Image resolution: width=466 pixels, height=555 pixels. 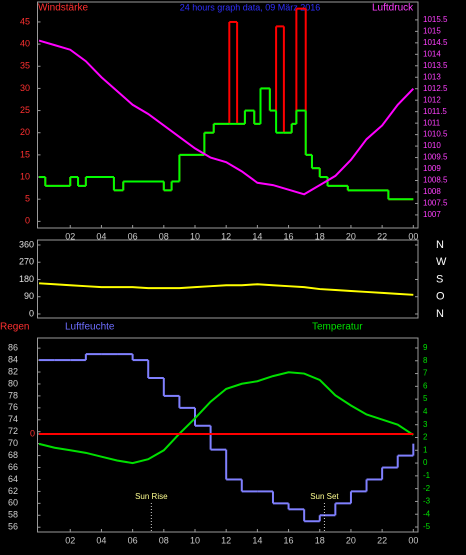 What do you see at coordinates (13, 491) in the screenshot?
I see `y-tick-label: 62` at bounding box center [13, 491].